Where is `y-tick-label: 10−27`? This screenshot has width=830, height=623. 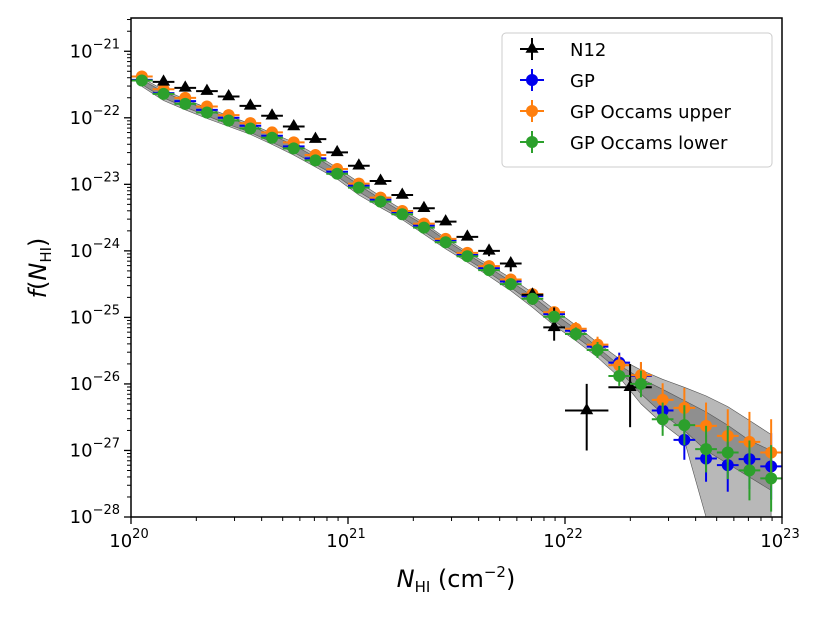
y-tick-label: 10−27 is located at coordinates (95, 448).